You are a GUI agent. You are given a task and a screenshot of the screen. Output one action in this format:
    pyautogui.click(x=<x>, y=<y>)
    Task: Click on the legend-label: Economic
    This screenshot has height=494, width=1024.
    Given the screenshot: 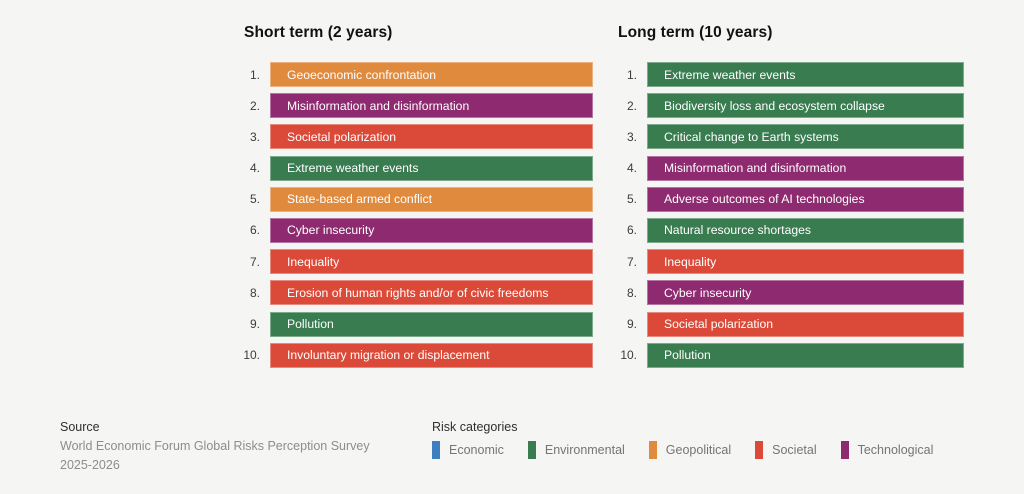 What is the action you would take?
    pyautogui.click(x=476, y=450)
    